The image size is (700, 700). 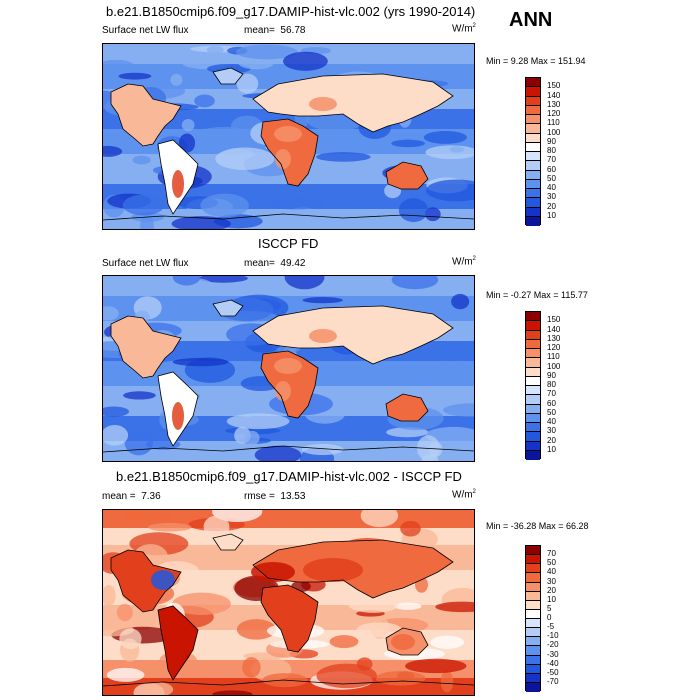 I want to click on panel3-colorbar, so click(x=533, y=618).